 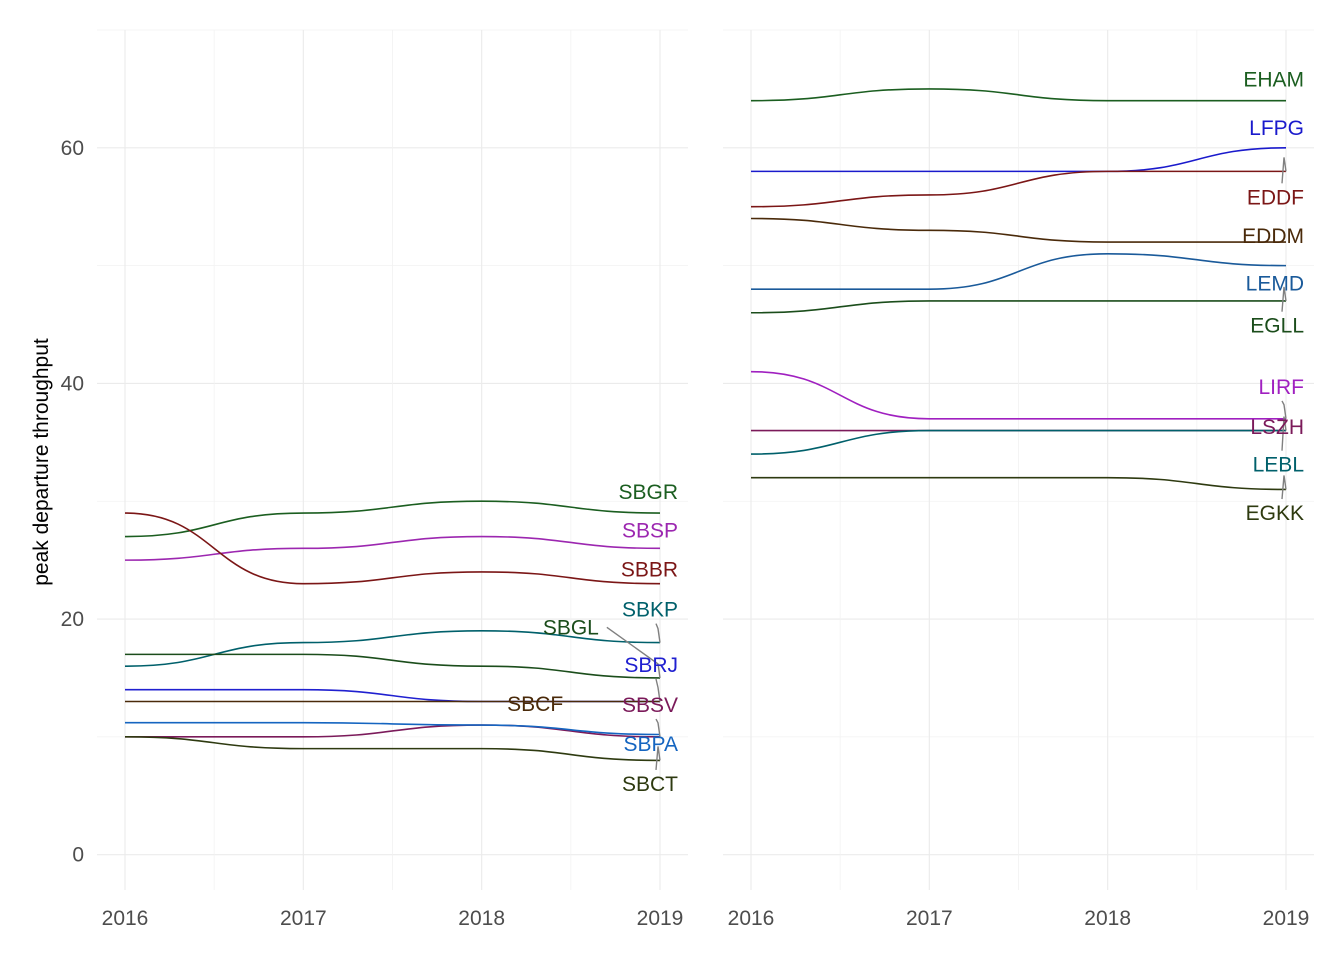 I want to click on series-line-lebl, so click(x=1018, y=442).